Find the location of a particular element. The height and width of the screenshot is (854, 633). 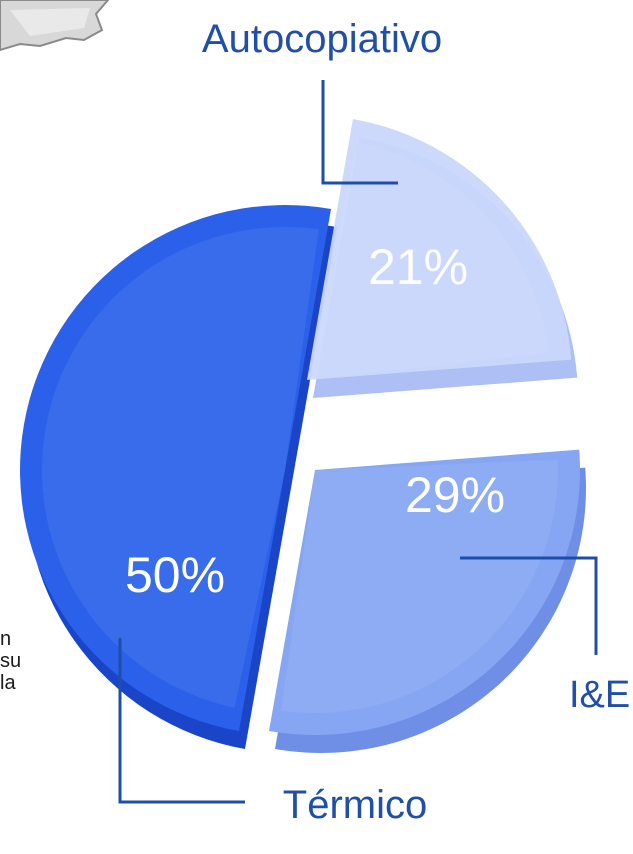

slice-percent-label: 21% is located at coordinates (418, 267).